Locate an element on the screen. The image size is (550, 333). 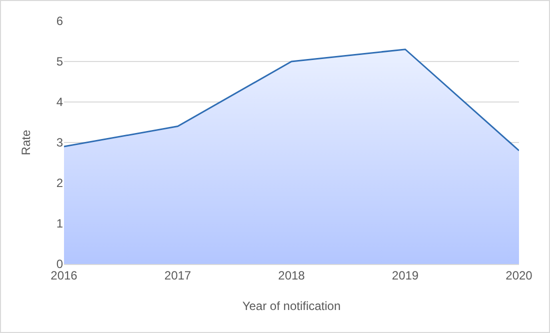
y-tick-label: 3 is located at coordinates (60, 143).